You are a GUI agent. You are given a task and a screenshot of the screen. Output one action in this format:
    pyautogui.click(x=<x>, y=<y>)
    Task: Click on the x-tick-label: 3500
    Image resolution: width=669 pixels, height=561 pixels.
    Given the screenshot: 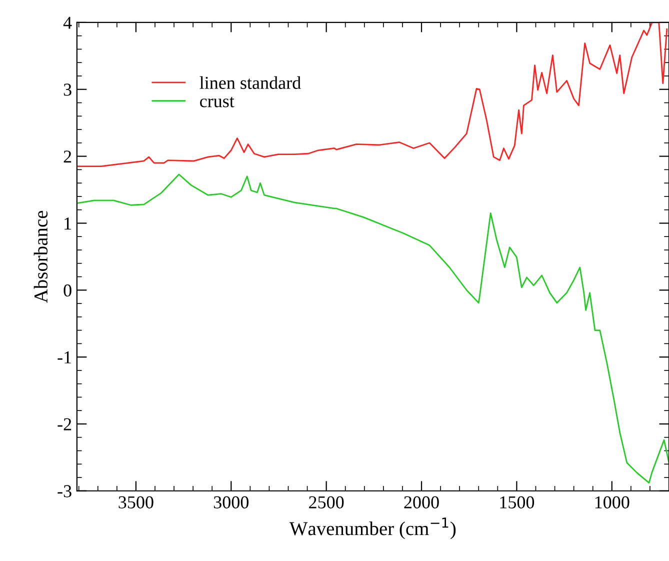 What is the action you would take?
    pyautogui.click(x=136, y=502)
    